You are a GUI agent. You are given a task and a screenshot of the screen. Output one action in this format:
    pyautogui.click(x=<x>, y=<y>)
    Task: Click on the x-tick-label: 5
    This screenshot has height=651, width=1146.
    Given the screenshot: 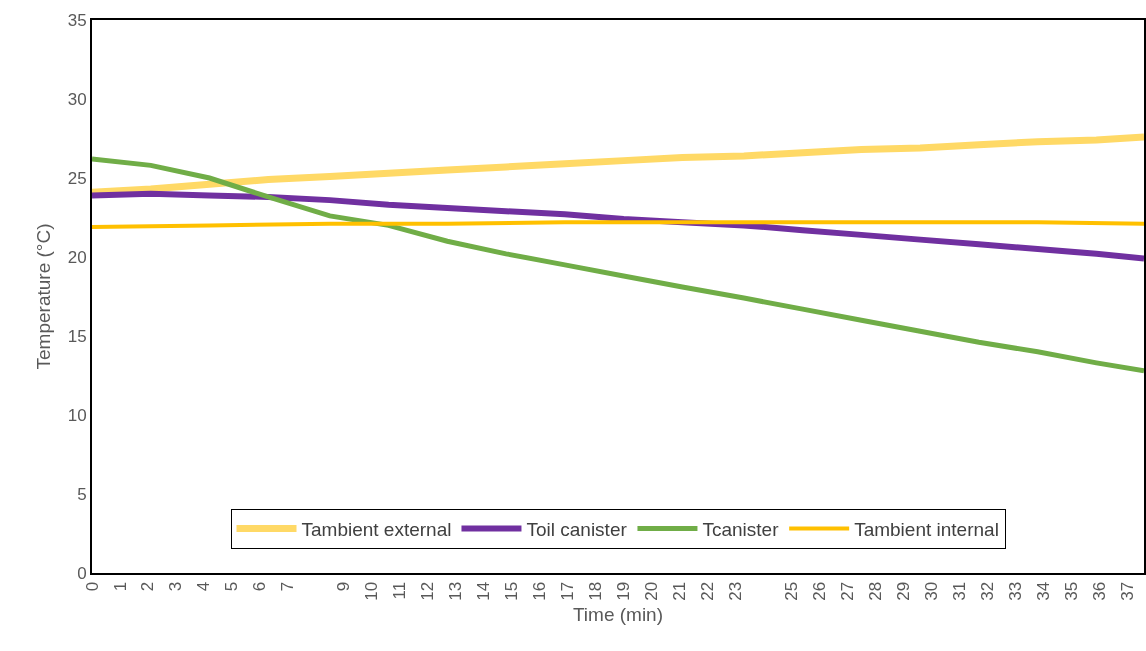 What is the action you would take?
    pyautogui.click(x=232, y=586)
    